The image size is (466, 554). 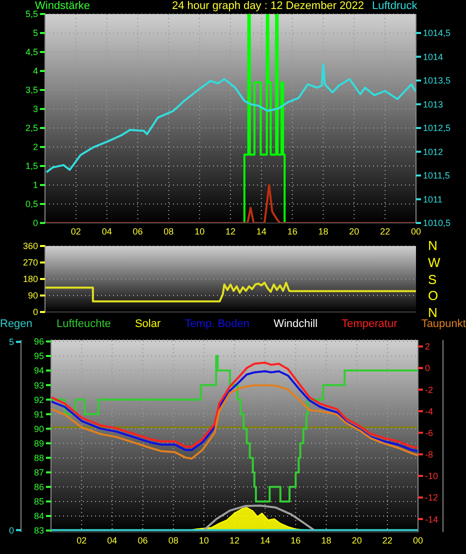 What do you see at coordinates (443, 324) in the screenshot?
I see `text: Taupunkt` at bounding box center [443, 324].